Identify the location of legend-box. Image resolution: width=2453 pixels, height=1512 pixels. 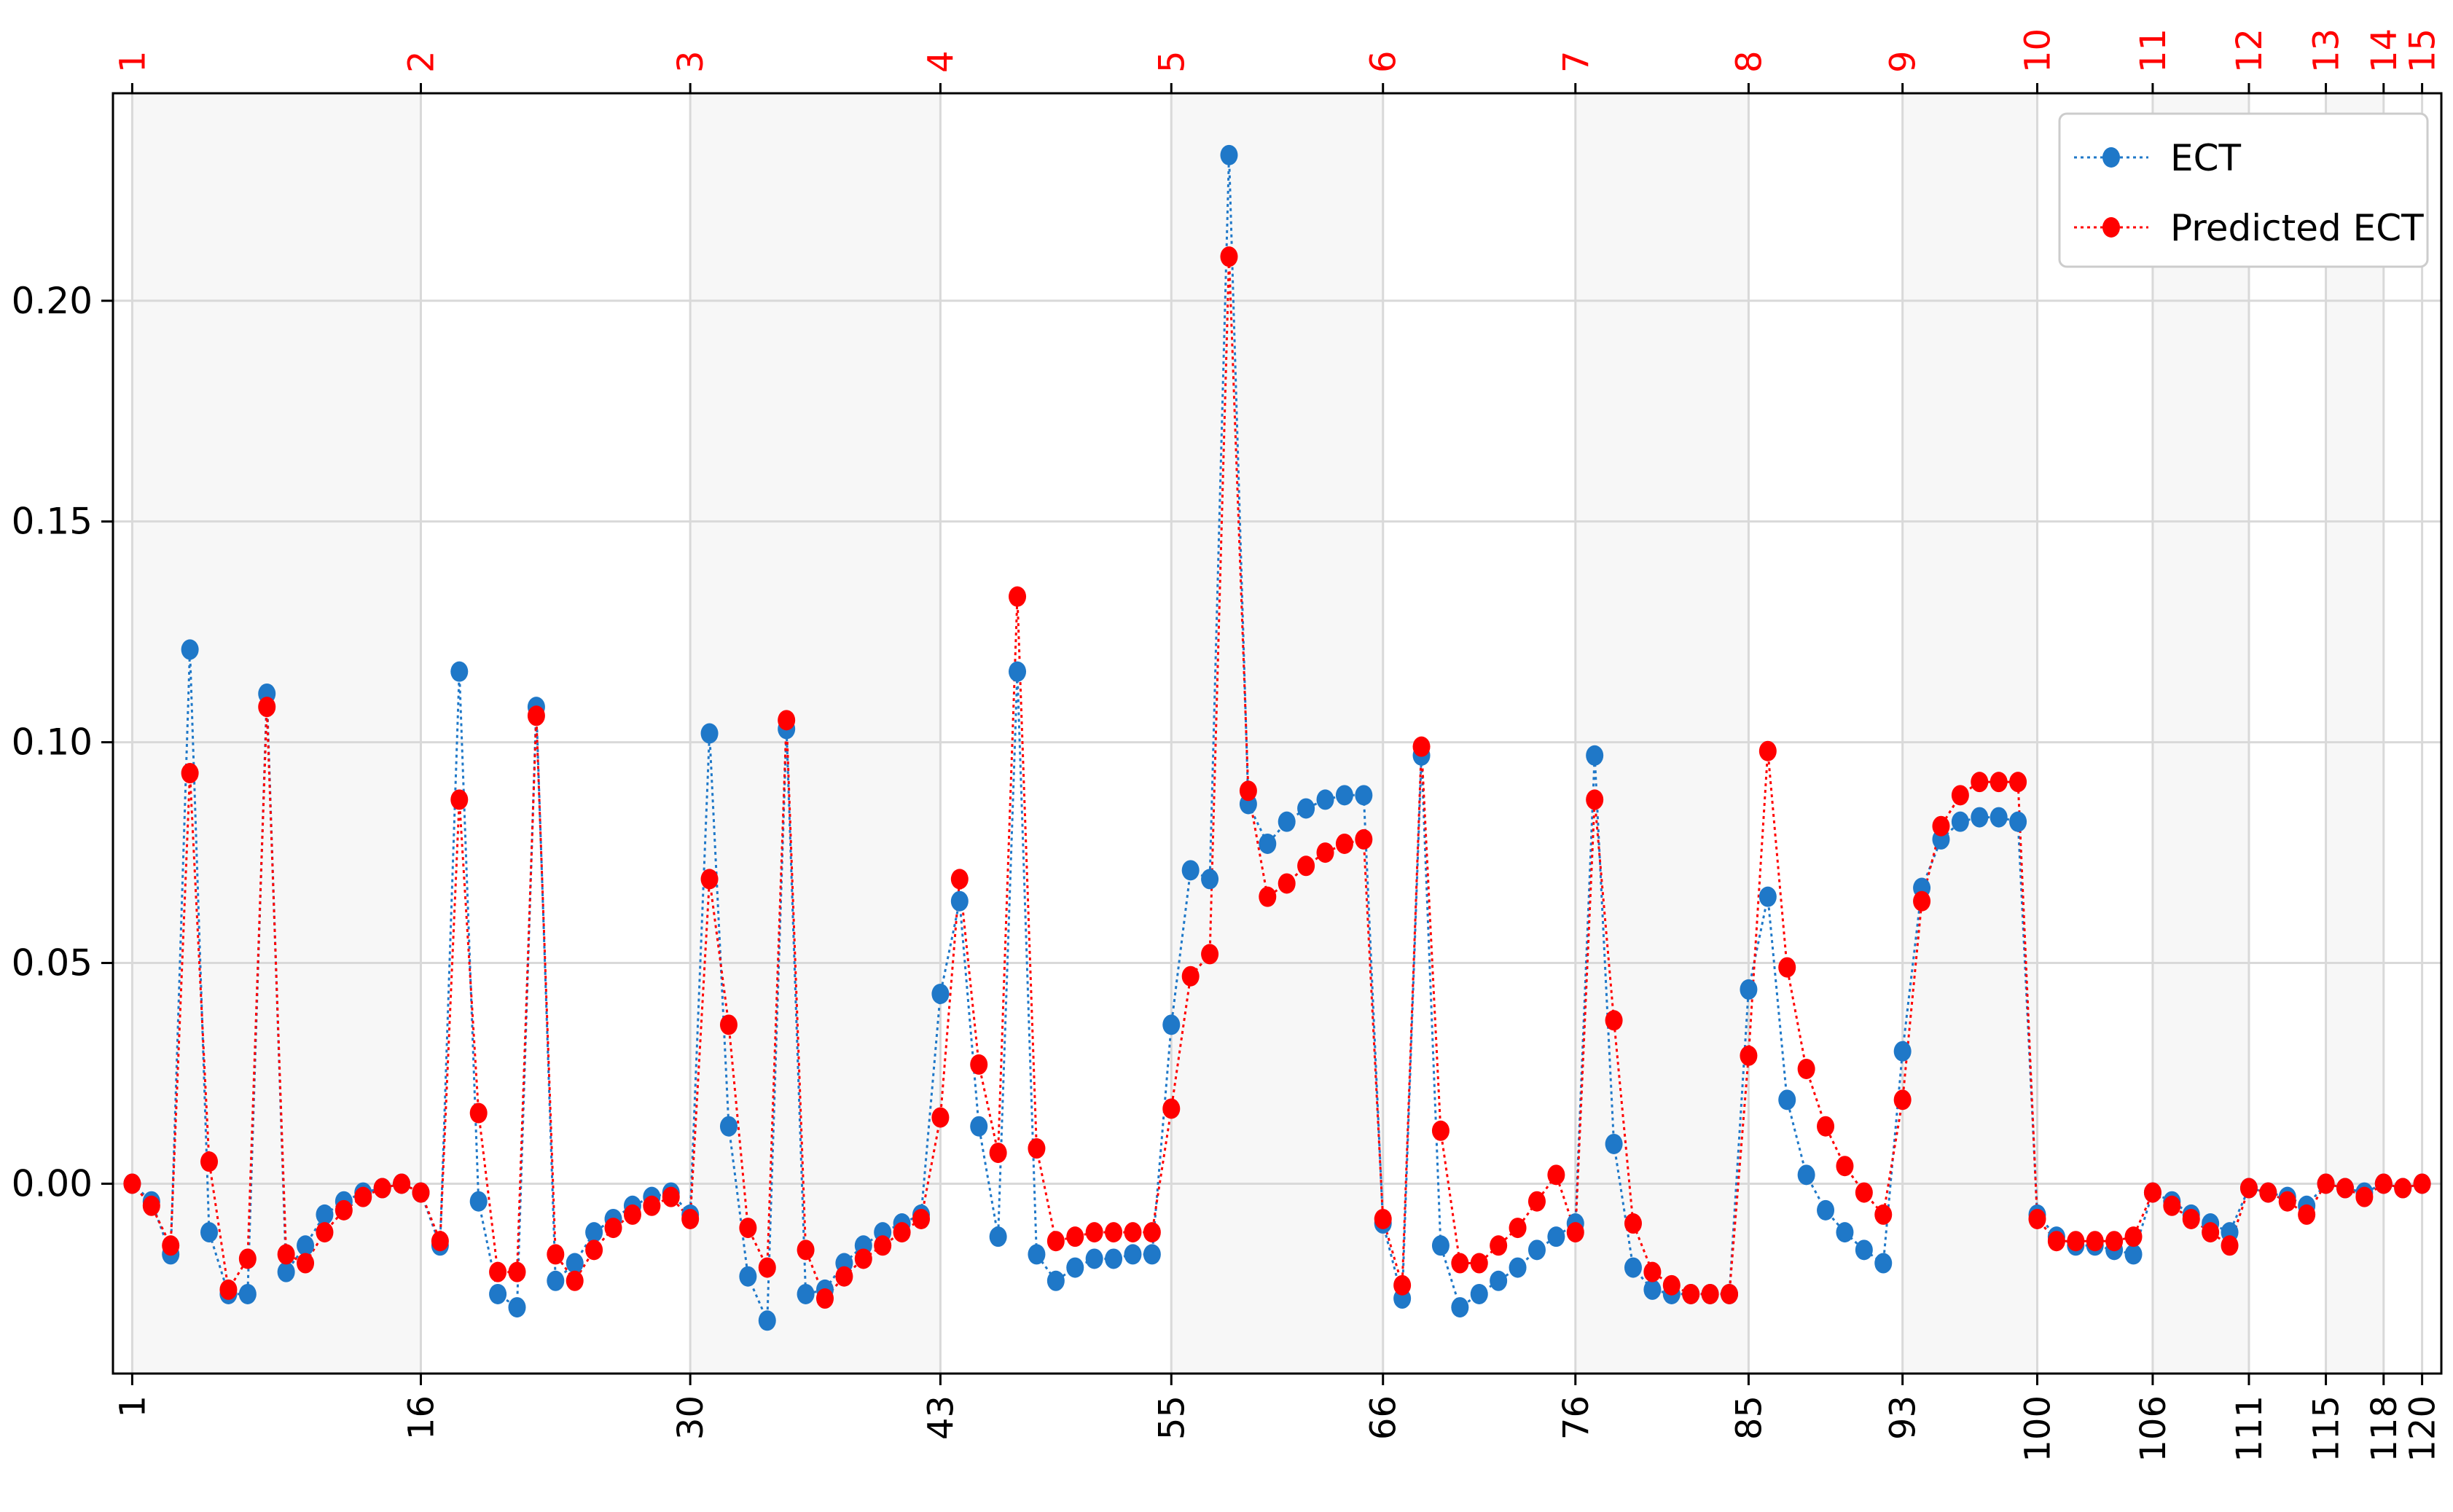
(2243, 190).